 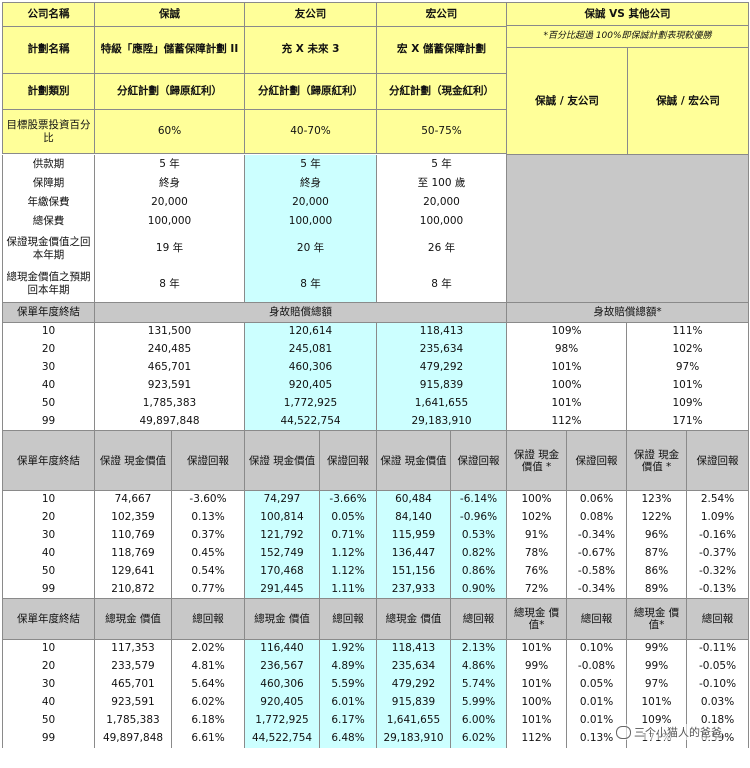 I want to click on value-cell: 0.77%, so click(x=208, y=589).